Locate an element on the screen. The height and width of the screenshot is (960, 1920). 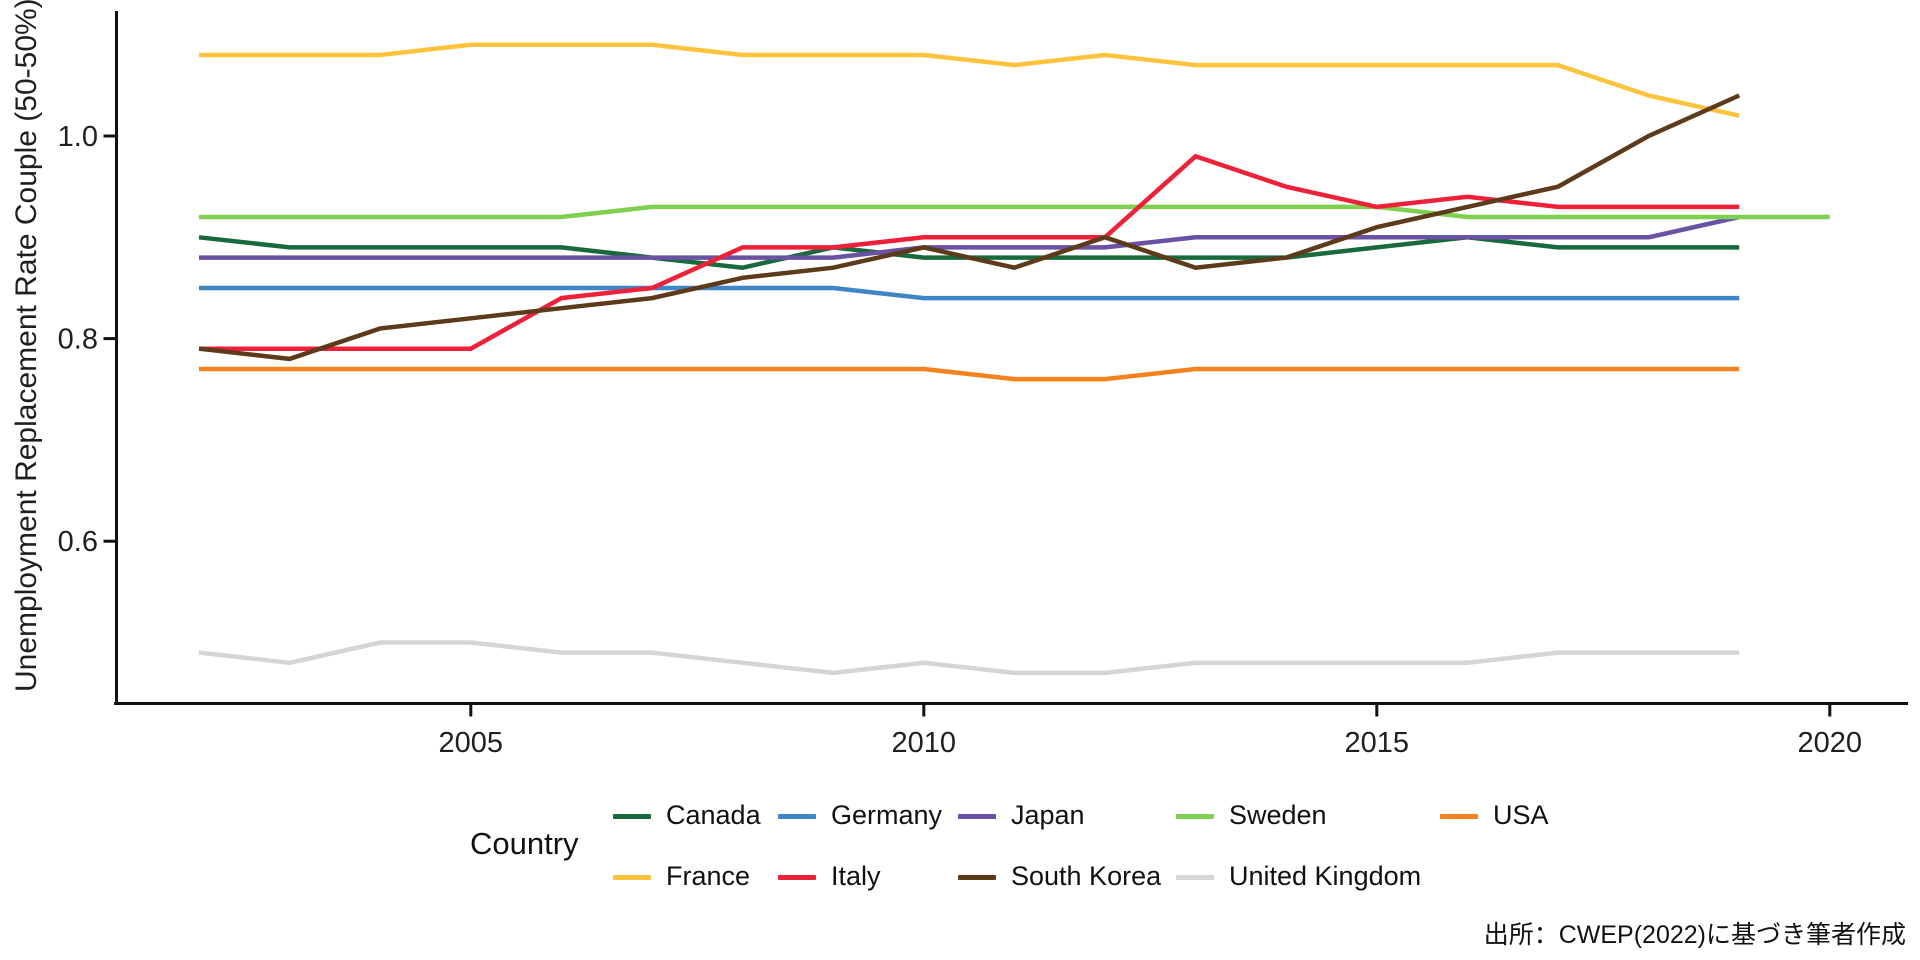
legend-item-canada: Canada is located at coordinates (687, 815).